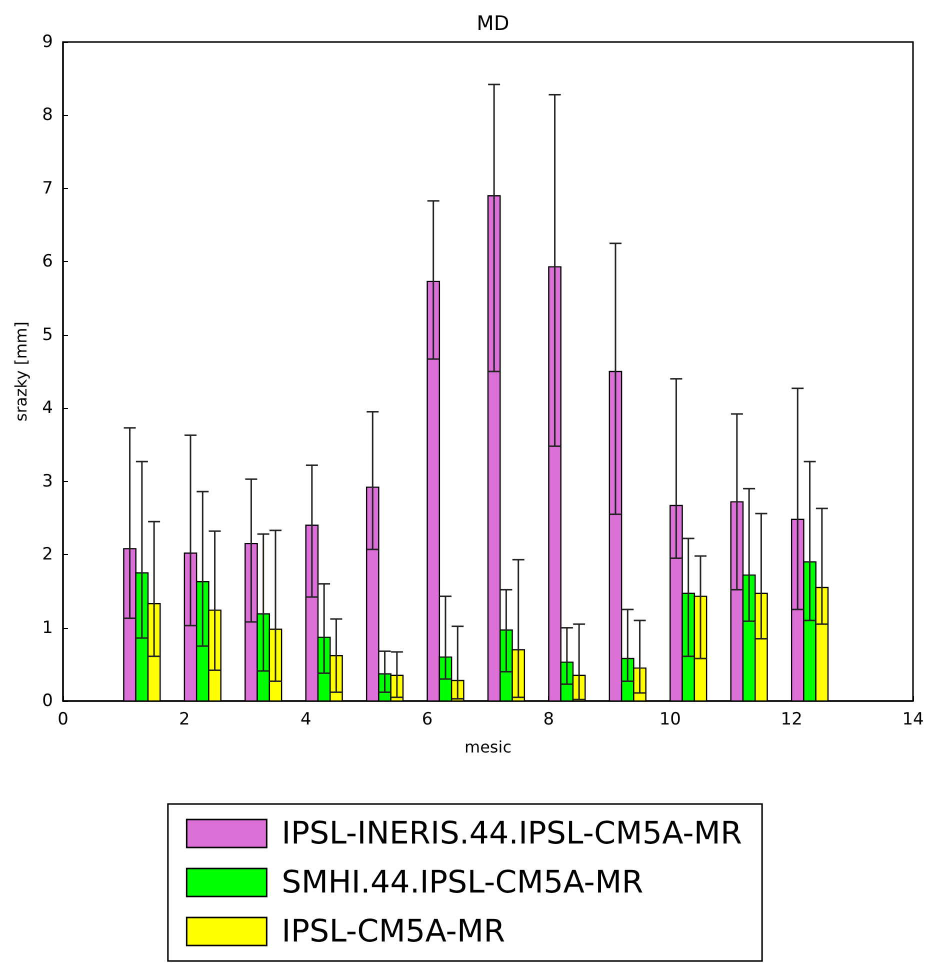 The image size is (928, 963). What do you see at coordinates (47, 188) in the screenshot?
I see `y-tick-label: 7` at bounding box center [47, 188].